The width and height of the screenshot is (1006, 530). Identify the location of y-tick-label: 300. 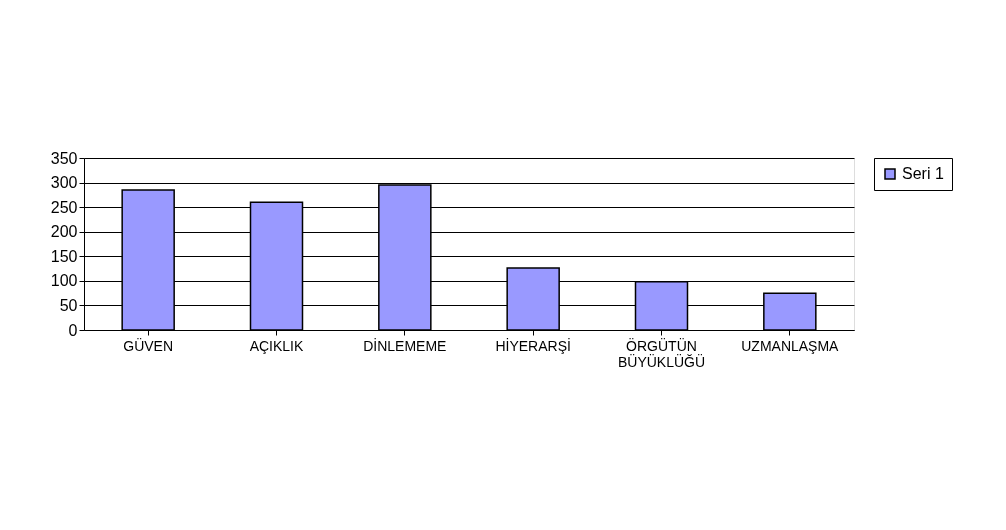
(64, 183).